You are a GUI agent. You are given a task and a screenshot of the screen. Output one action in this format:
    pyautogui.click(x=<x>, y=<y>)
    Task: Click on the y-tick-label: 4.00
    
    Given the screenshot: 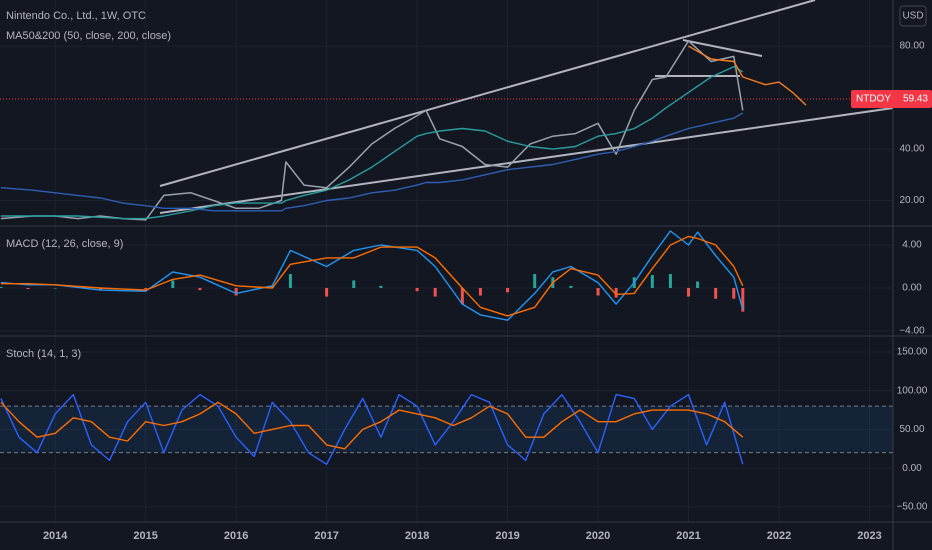 What is the action you would take?
    pyautogui.click(x=912, y=245)
    